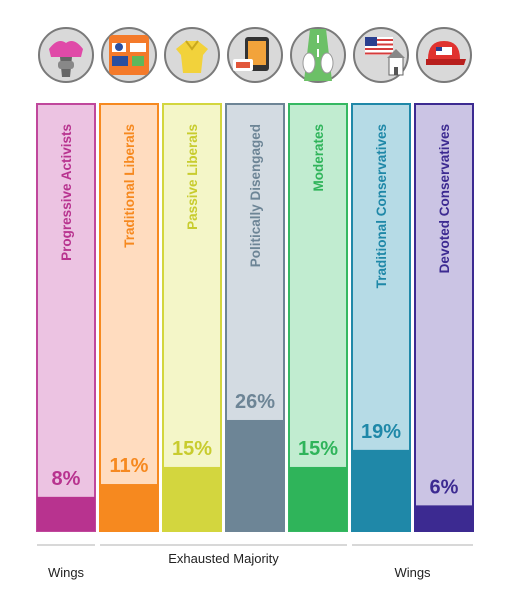  I want to click on category-label: Devoted Conservatives, so click(444, 198).